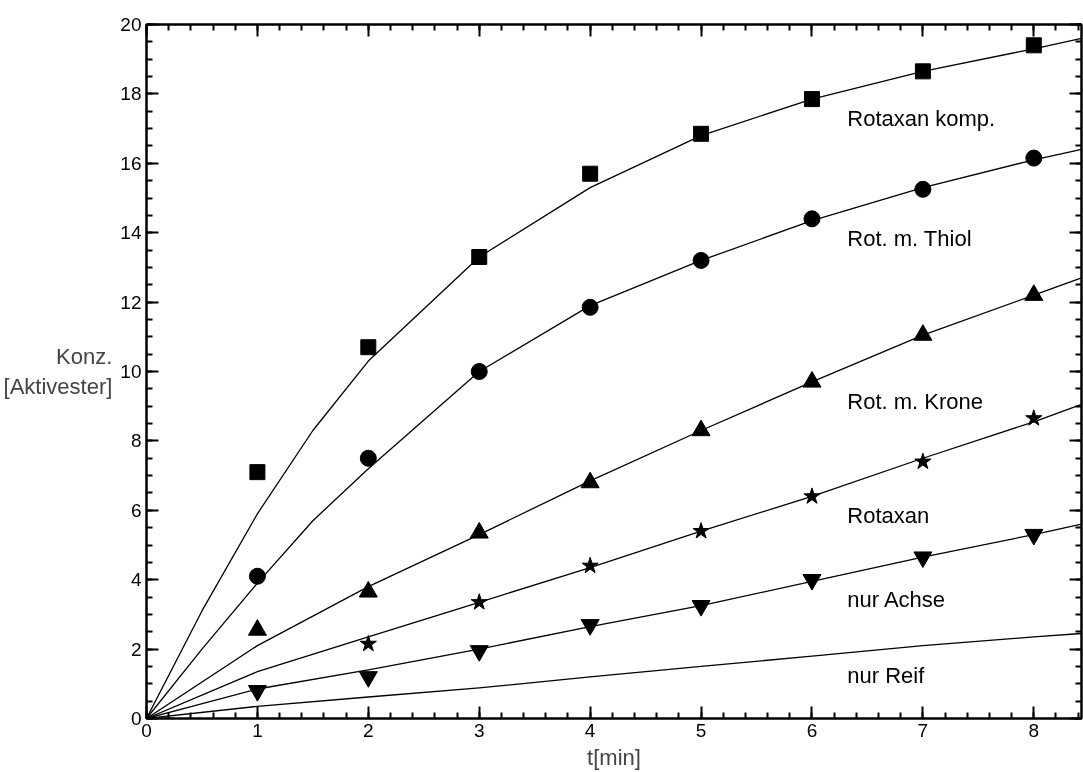  Describe the element at coordinates (131, 94) in the screenshot. I see `y-tick-label: 18` at that location.